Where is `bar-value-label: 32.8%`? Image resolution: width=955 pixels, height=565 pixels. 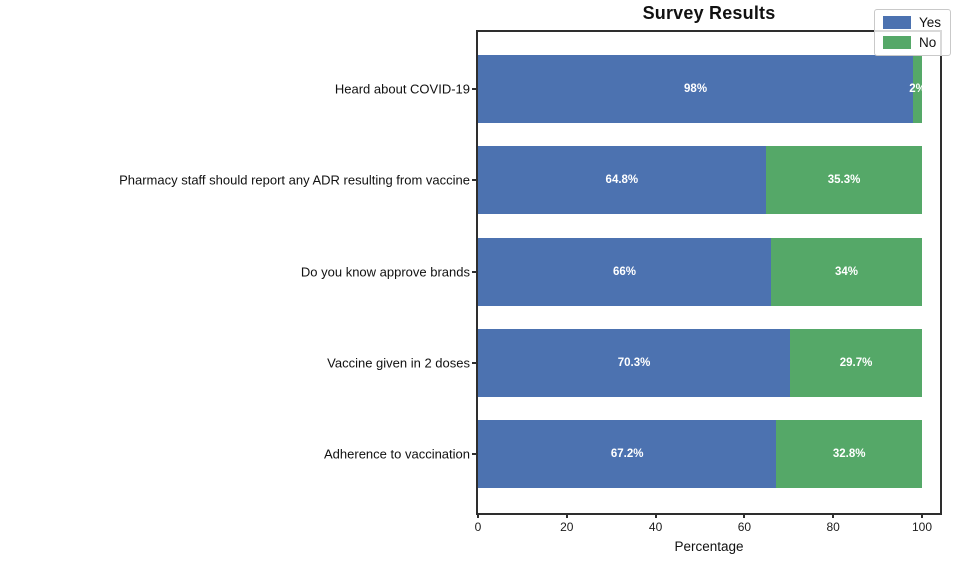
bar-value-label: 32.8% is located at coordinates (849, 454).